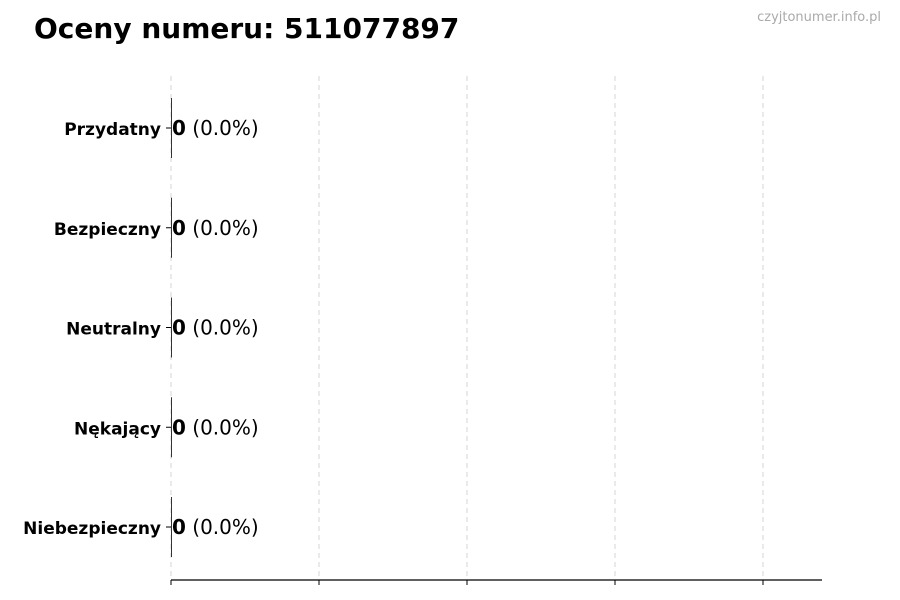 This screenshot has height=600, width=900. What do you see at coordinates (247, 28) in the screenshot?
I see `chart-title: Oceny numeru: 511077897` at bounding box center [247, 28].